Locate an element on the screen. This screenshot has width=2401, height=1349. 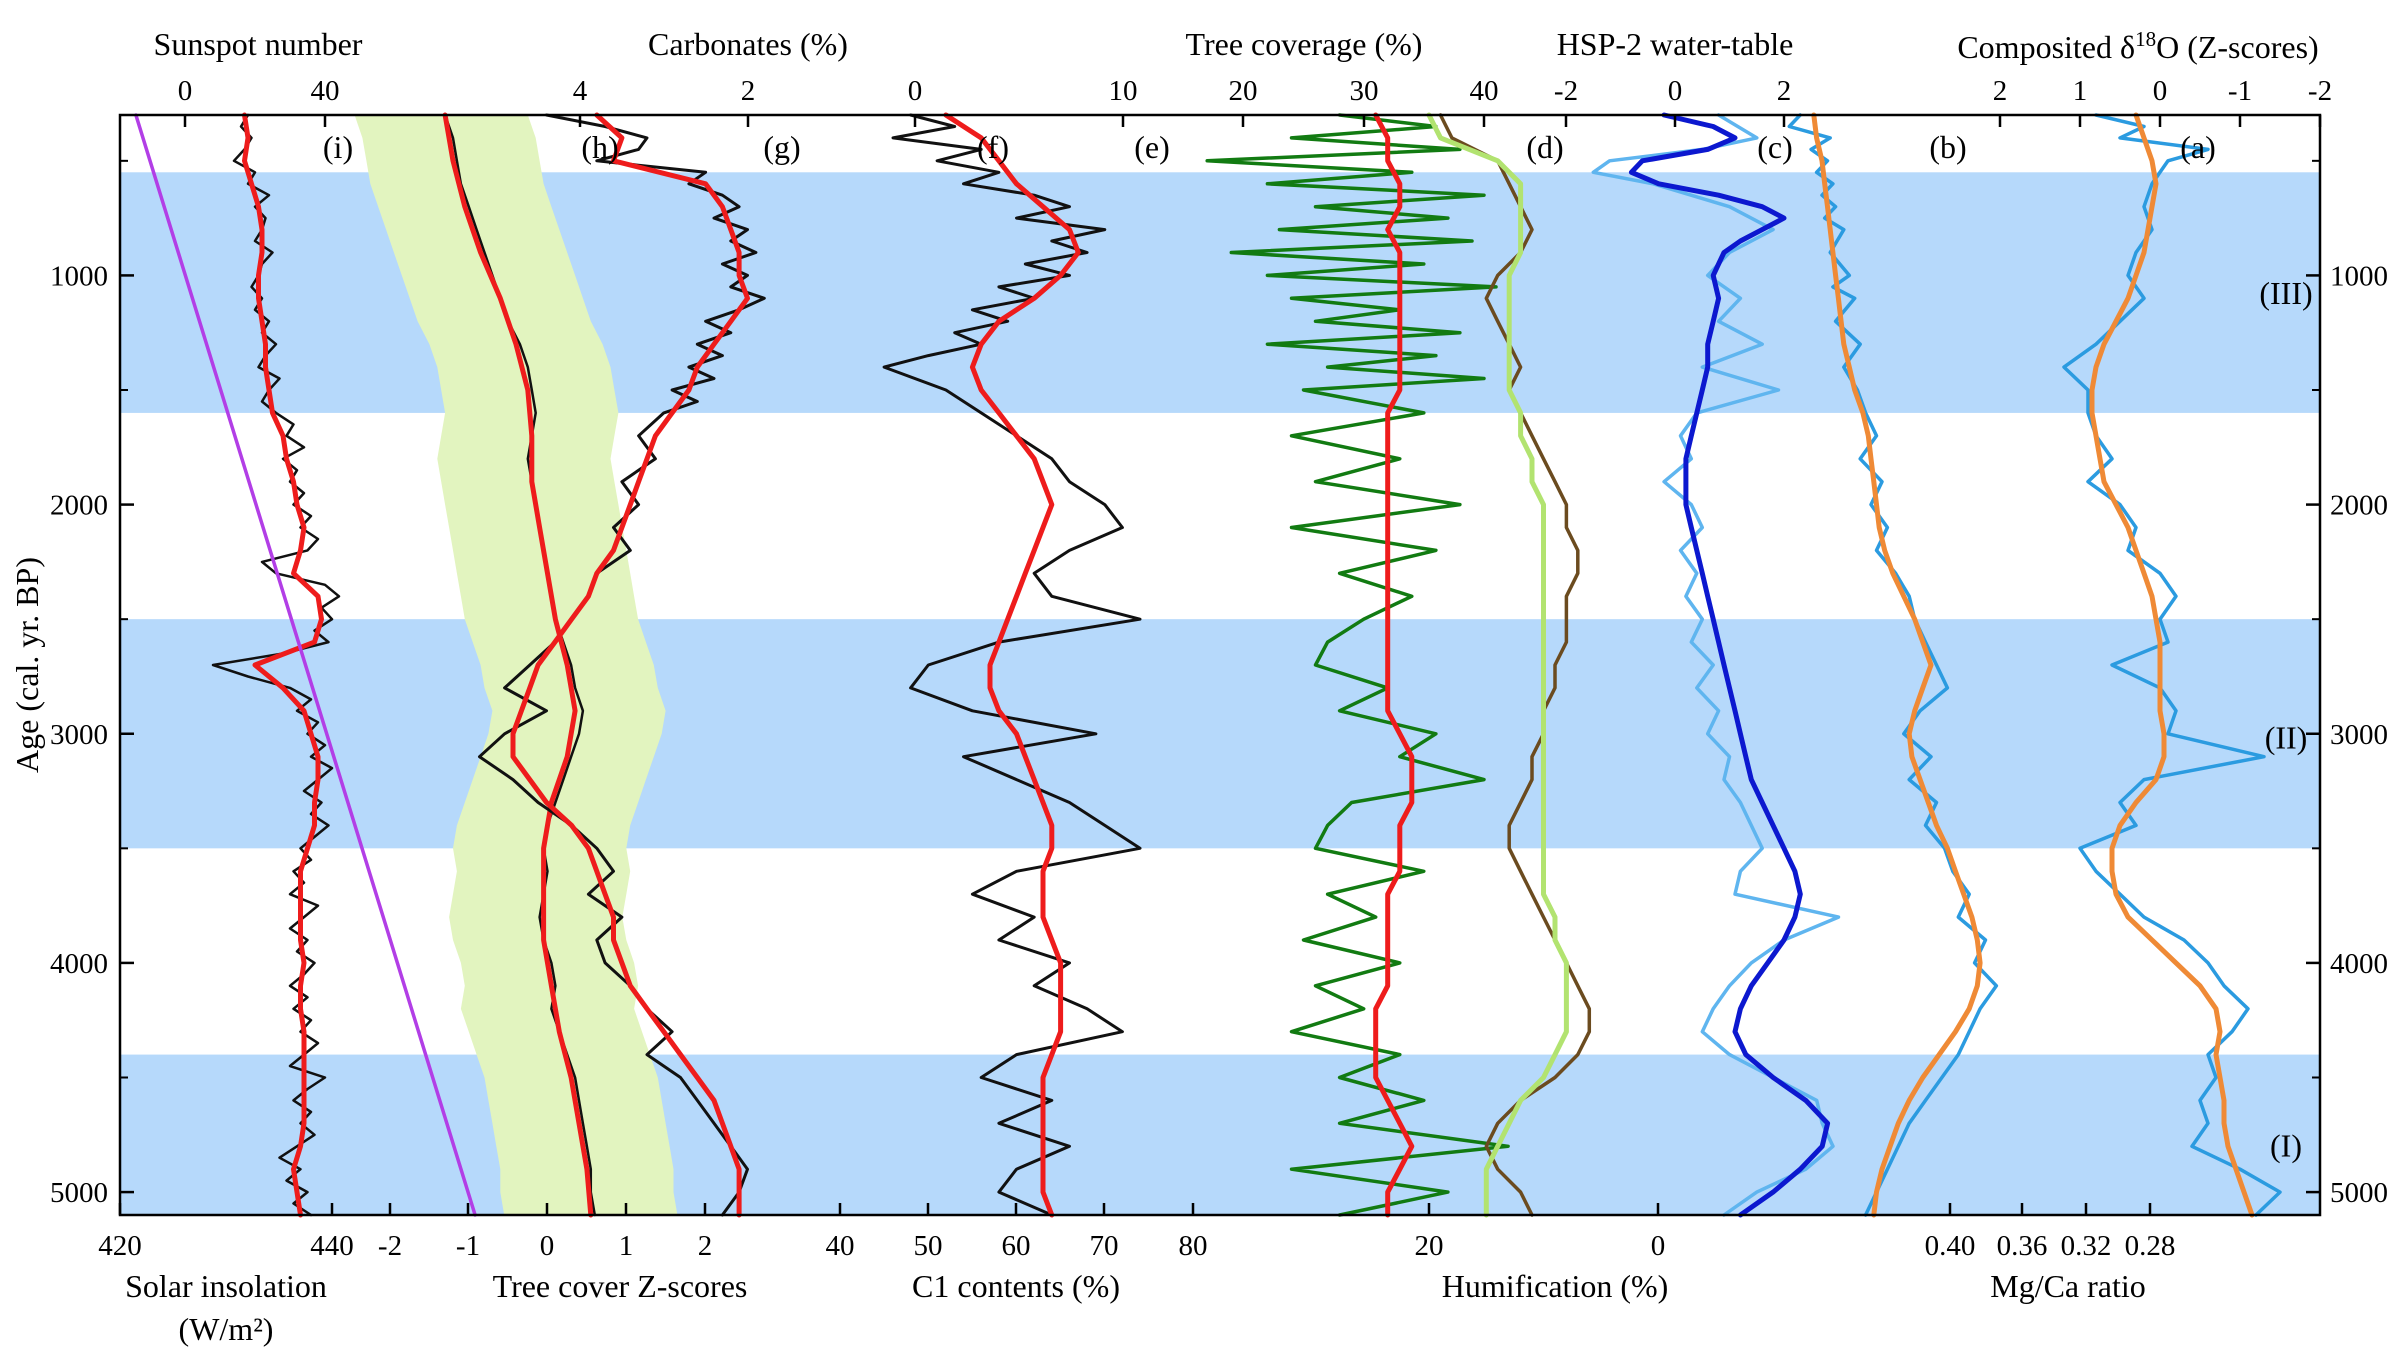
bottom-axis-title-3: C1 contents (%) is located at coordinates (1016, 1286).